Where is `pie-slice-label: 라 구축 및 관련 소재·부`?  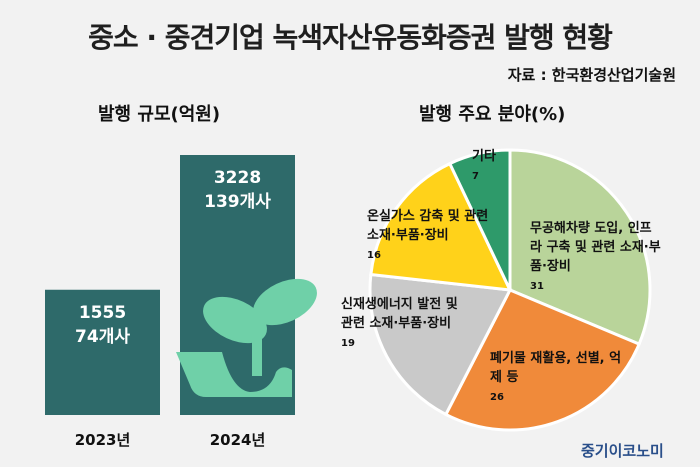
pie-slice-label: 라 구축 및 관련 소재·부 is located at coordinates (595, 247).